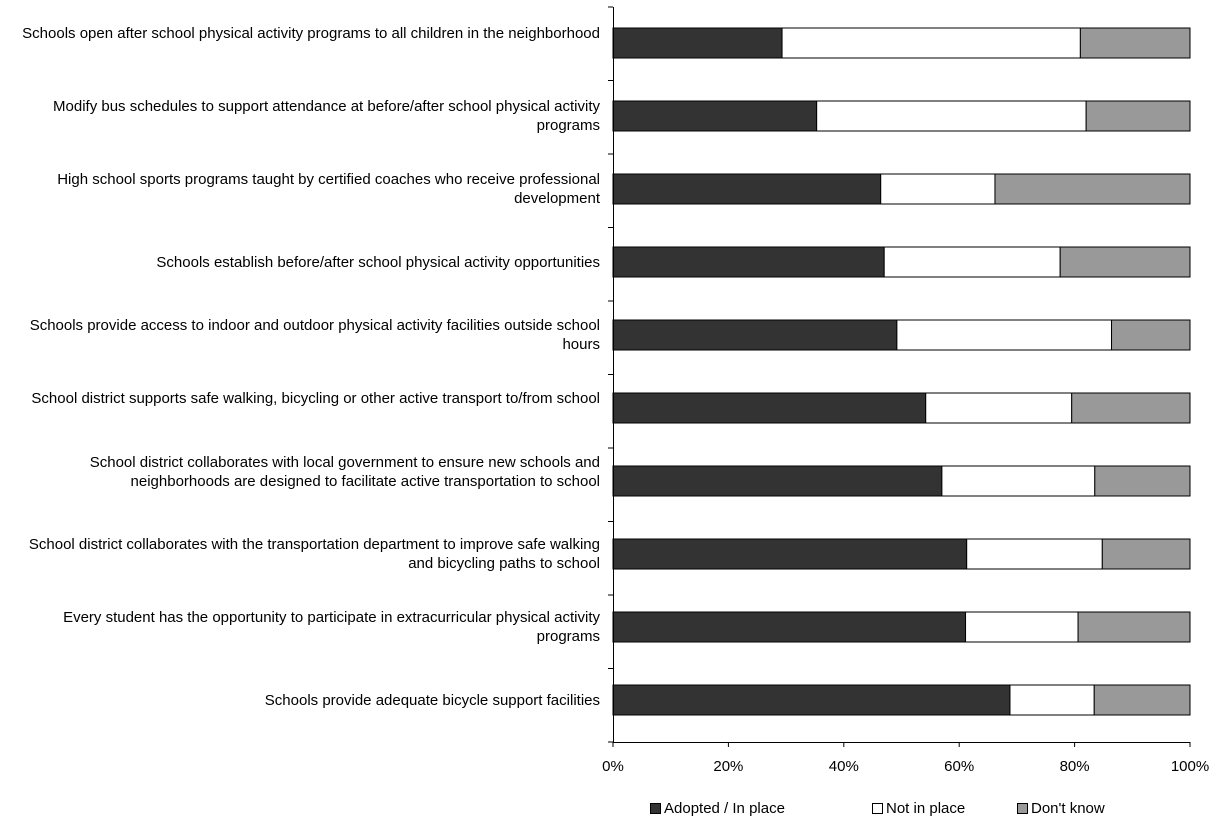 The height and width of the screenshot is (824, 1224). I want to click on x-tick-label: 100%, so click(1190, 766).